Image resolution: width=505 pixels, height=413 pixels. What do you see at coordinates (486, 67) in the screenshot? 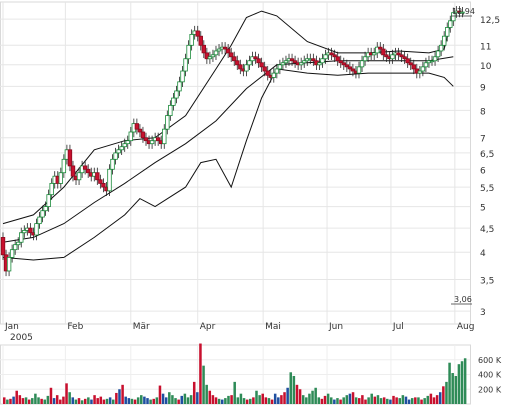
I see `y-tick-label: 10` at bounding box center [486, 67].